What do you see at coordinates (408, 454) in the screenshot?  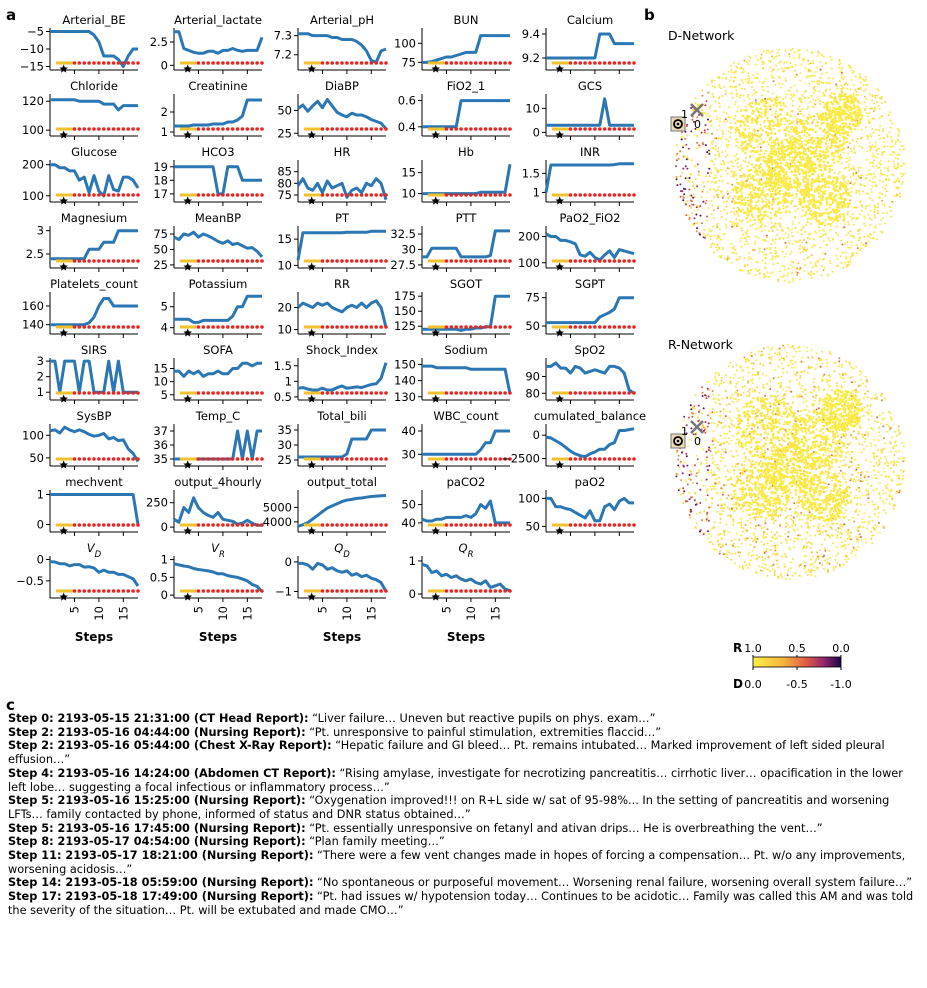 I see `y-tick-label: 30` at bounding box center [408, 454].